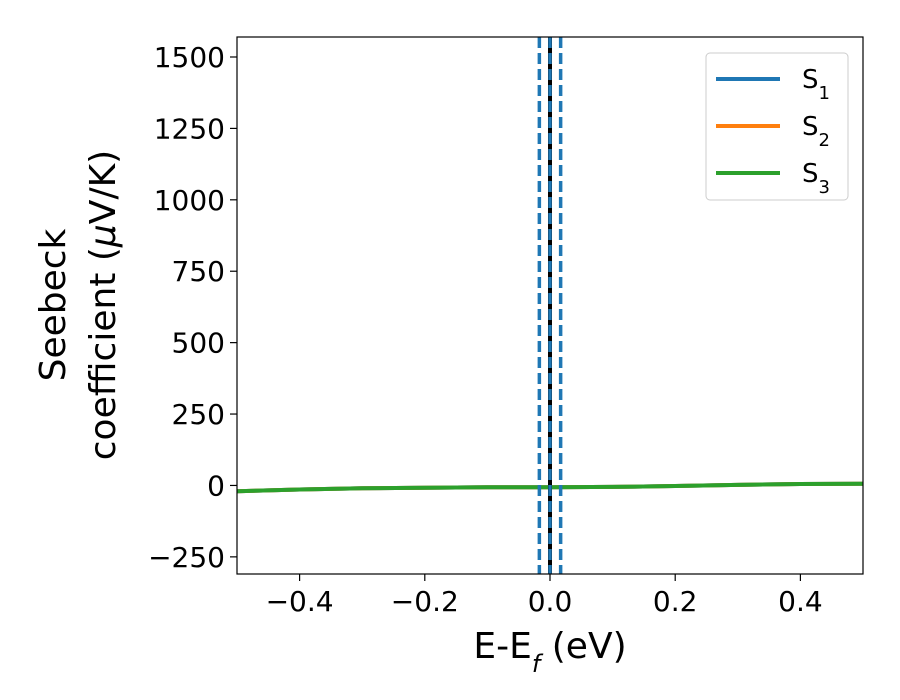 This screenshot has width=900, height=700. What do you see at coordinates (816, 131) in the screenshot?
I see `legend-label: S2` at bounding box center [816, 131].